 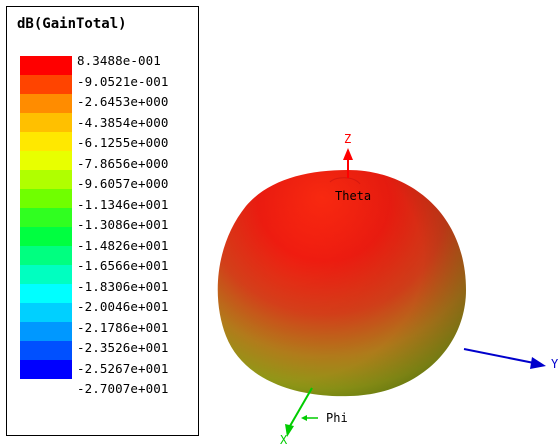 What do you see at coordinates (347, 139) in the screenshot?
I see `z-axis-label: Z` at bounding box center [347, 139].